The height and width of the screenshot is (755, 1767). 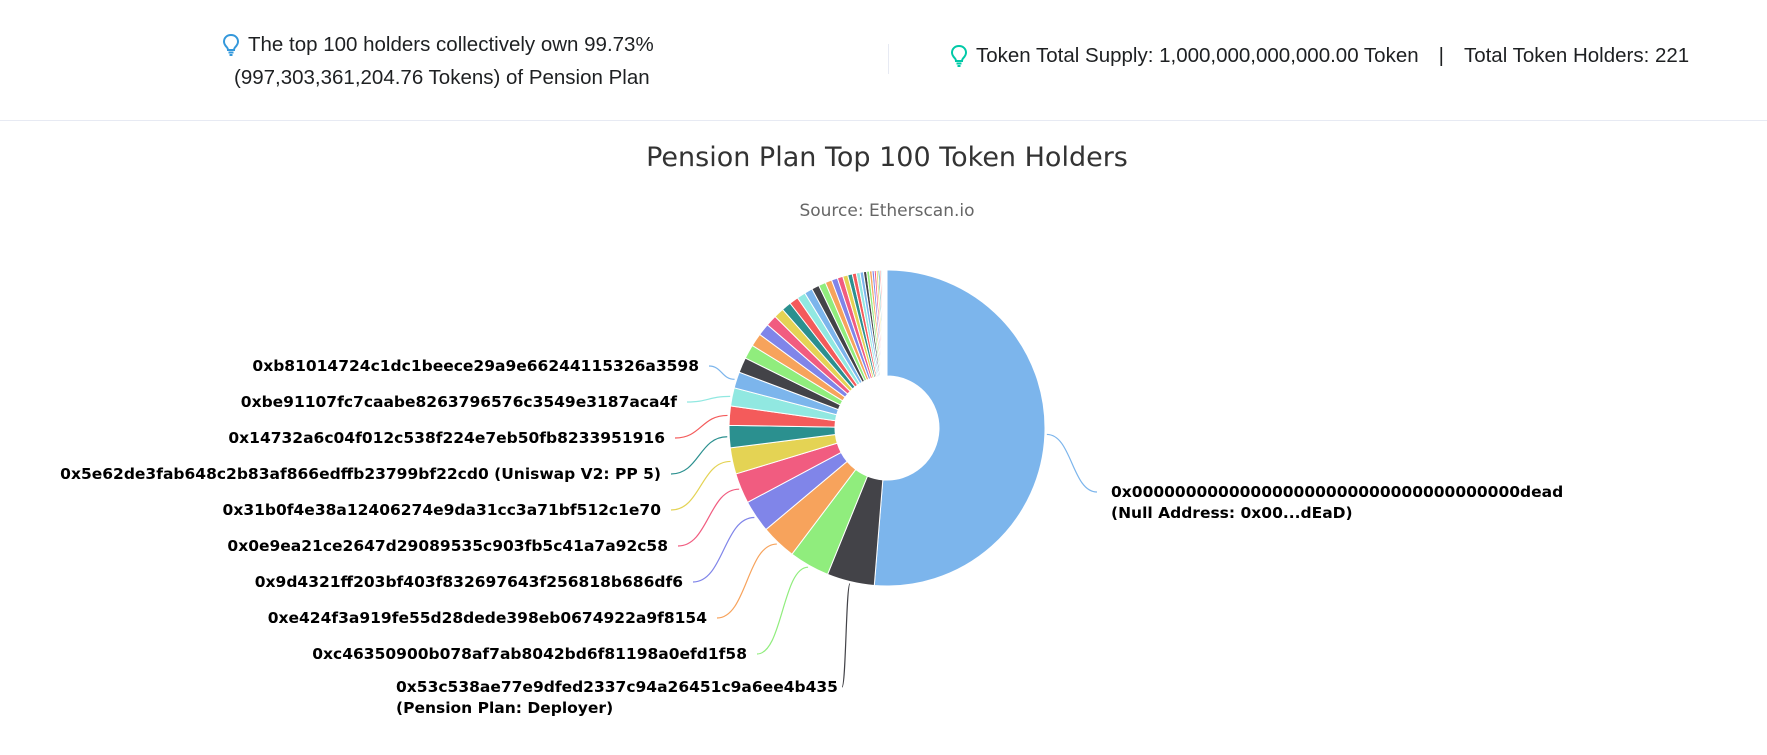 I want to click on chart-subtitle: Source: Etherscan.io, so click(x=886, y=211).